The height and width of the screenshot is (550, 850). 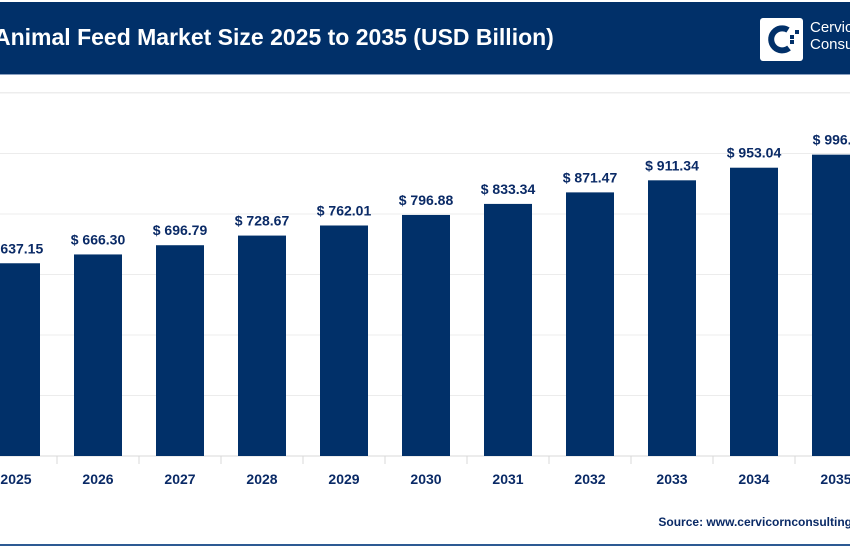 I want to click on bottom-divider, so click(x=425, y=545).